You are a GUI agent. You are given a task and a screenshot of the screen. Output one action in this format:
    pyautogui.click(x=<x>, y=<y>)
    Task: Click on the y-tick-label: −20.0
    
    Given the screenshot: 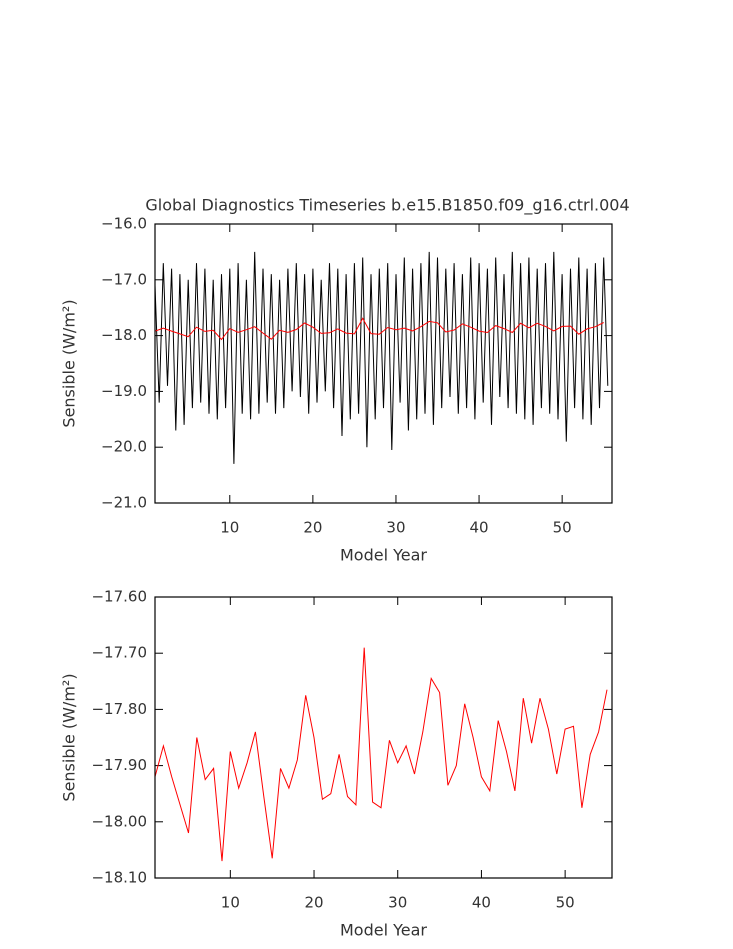 What is the action you would take?
    pyautogui.click(x=124, y=447)
    